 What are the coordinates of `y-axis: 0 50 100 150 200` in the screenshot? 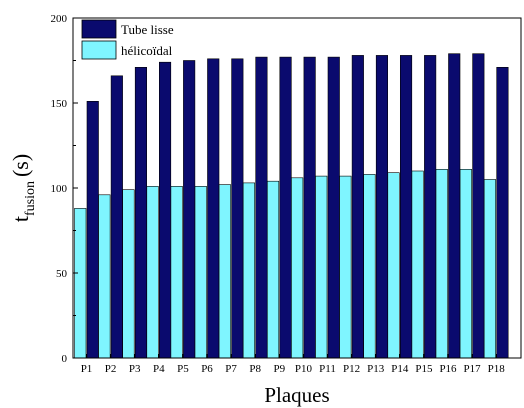 It's located at (64, 189).